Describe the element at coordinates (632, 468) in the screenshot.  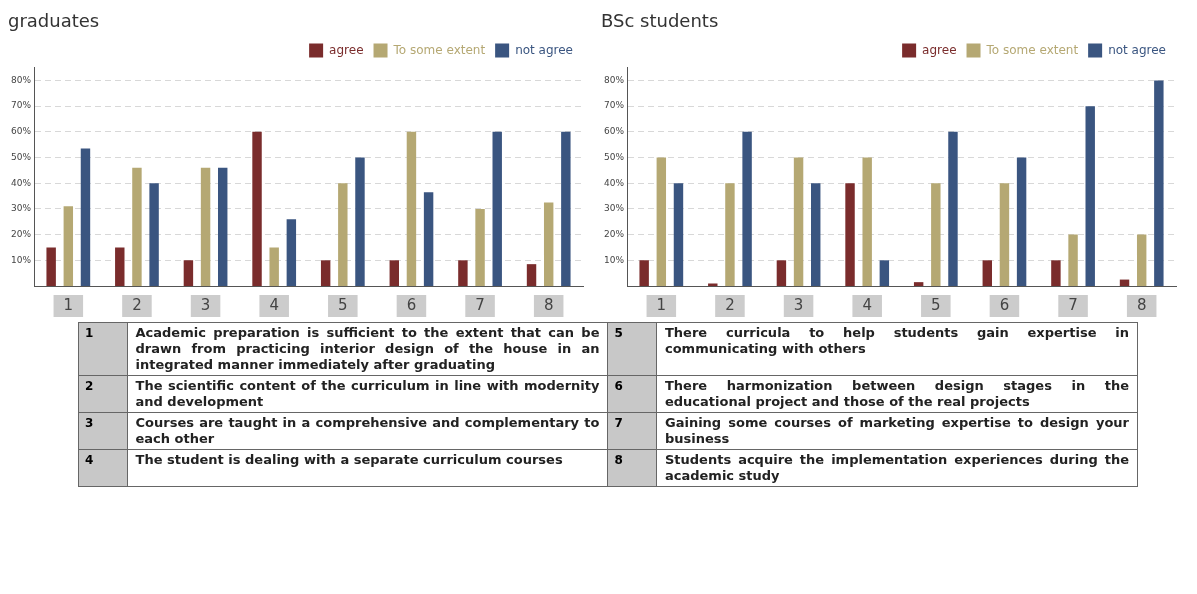
I see `category-label: 8` at that location.